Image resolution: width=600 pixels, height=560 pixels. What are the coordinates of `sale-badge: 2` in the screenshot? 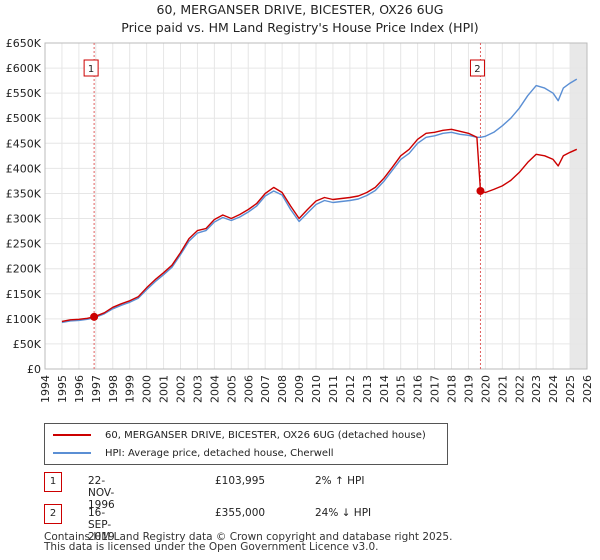 It's located at (53, 514).